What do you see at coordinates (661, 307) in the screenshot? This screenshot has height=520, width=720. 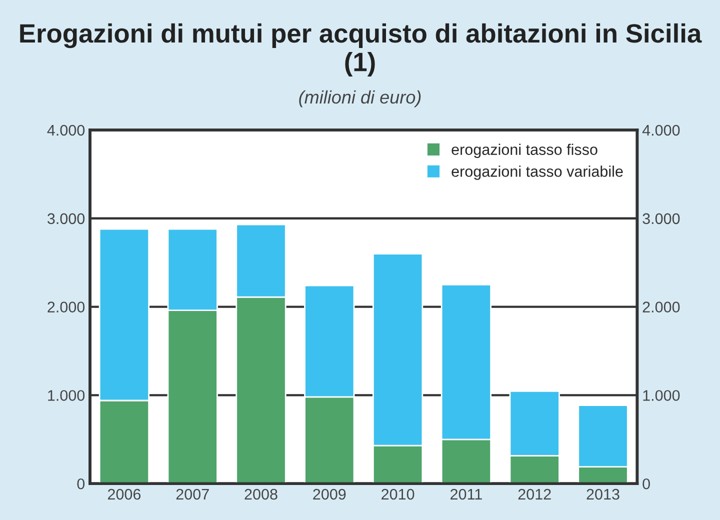 I see `y2-tick-label: 2.000` at bounding box center [661, 307].